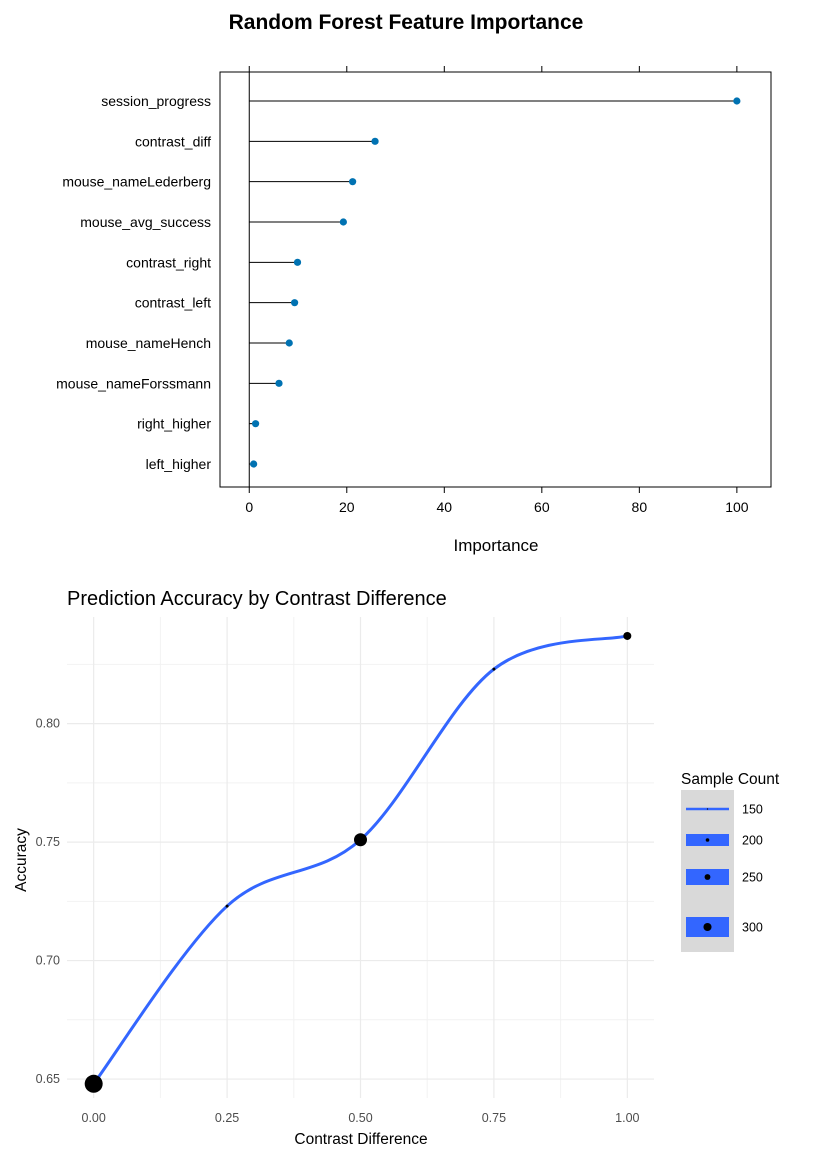  What do you see at coordinates (136, 182) in the screenshot?
I see `feature-label: mouse_nameLederberg` at bounding box center [136, 182].